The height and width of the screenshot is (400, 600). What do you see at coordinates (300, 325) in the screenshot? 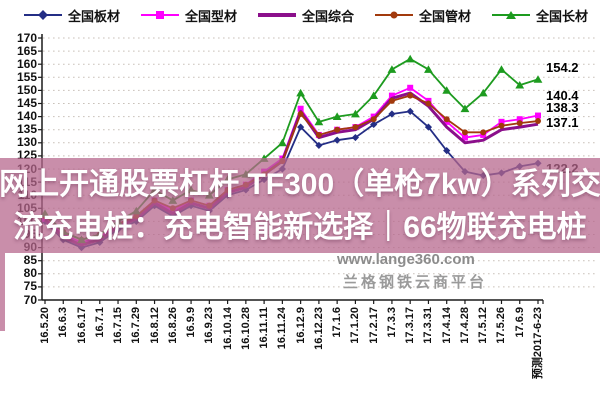
I see `x-axis-label: 16.12.9` at bounding box center [300, 325].